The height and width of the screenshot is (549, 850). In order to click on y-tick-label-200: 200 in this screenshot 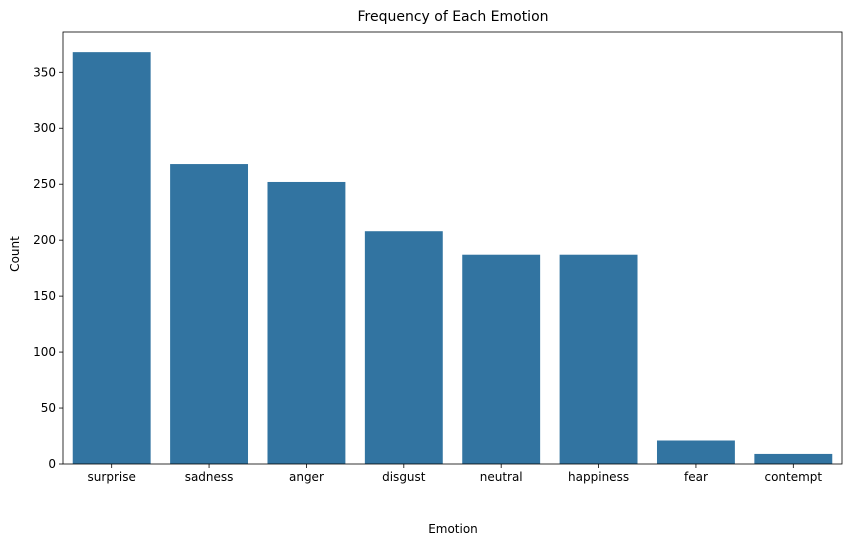, I will do `click(44, 240)`.